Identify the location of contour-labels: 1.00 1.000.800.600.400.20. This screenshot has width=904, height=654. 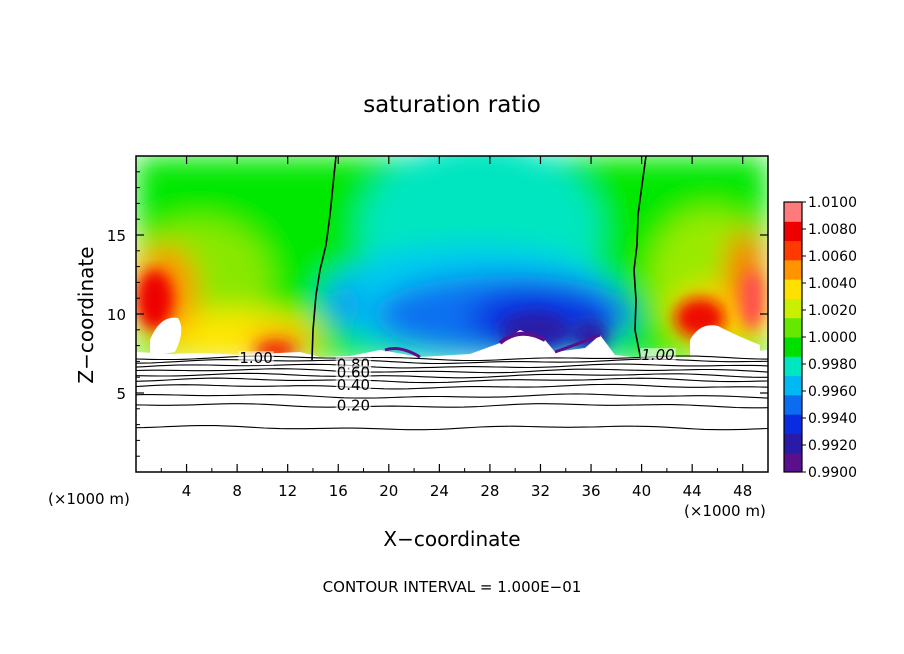
(457, 380).